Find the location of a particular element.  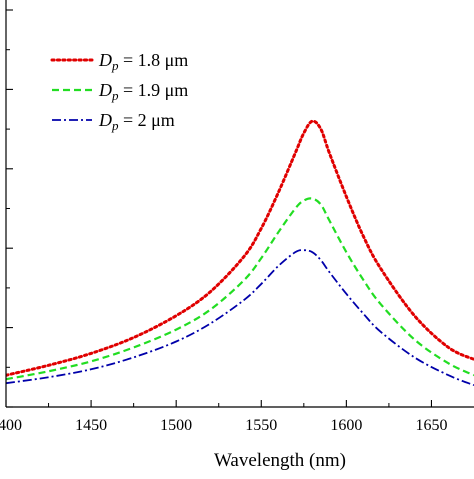

x-axis-title: Wavelength (nm) is located at coordinates (280, 460).